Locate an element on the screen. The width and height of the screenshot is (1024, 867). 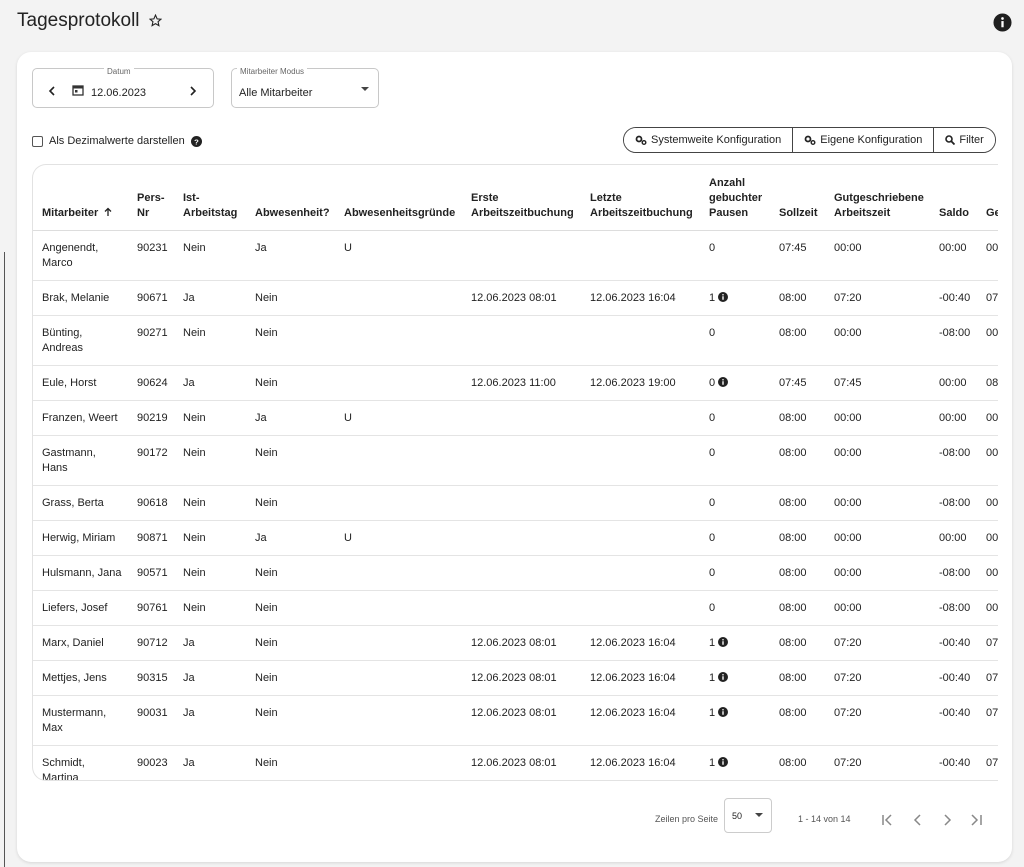
cell-text: 90618 is located at coordinates (152, 503).